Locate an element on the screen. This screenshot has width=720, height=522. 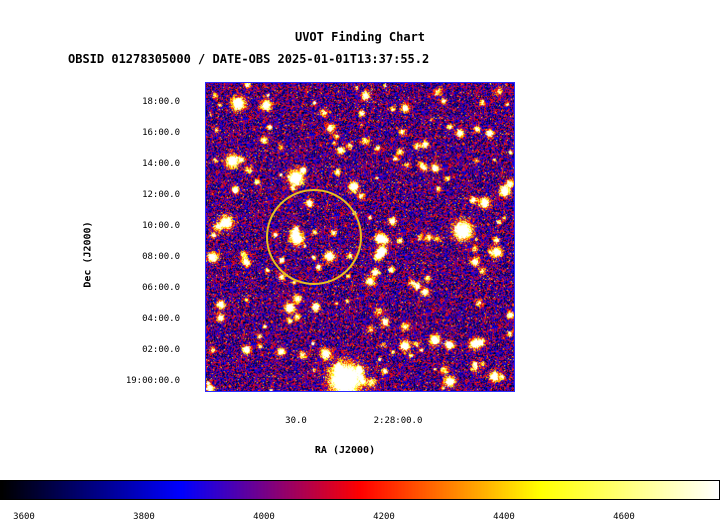
colorbar-tick-label: 4600 is located at coordinates (624, 517).